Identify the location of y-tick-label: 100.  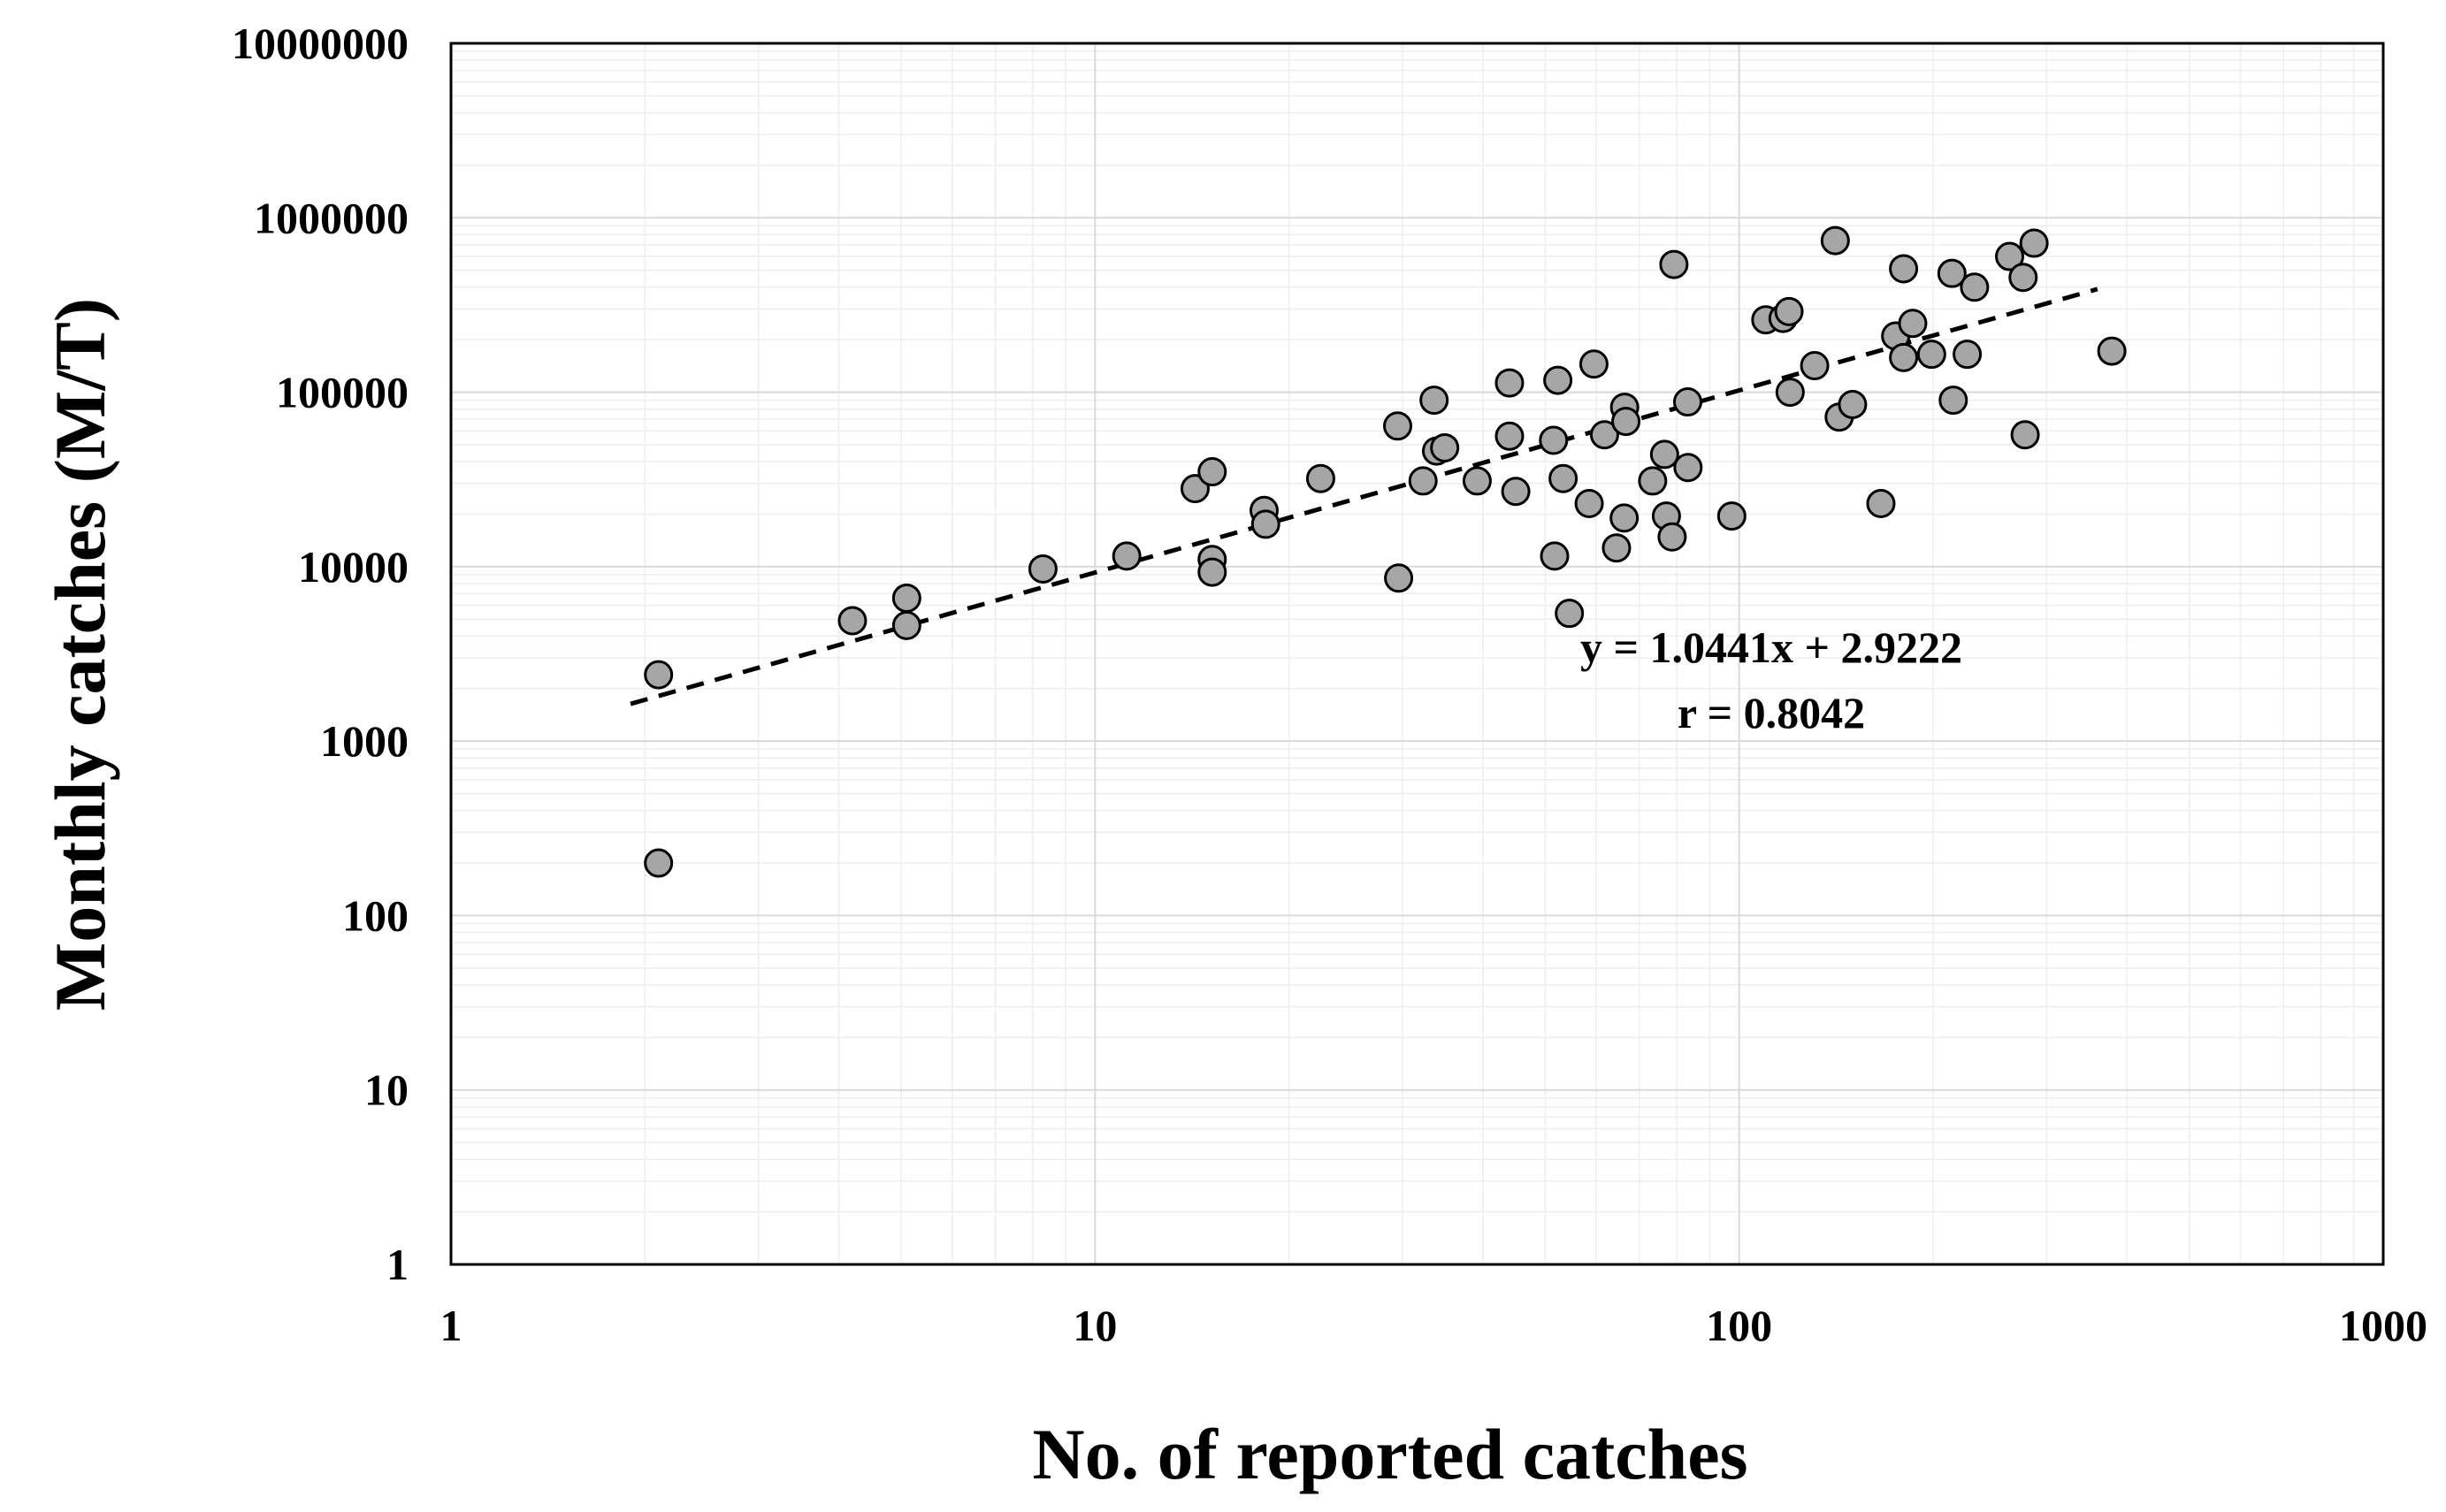
(376, 915).